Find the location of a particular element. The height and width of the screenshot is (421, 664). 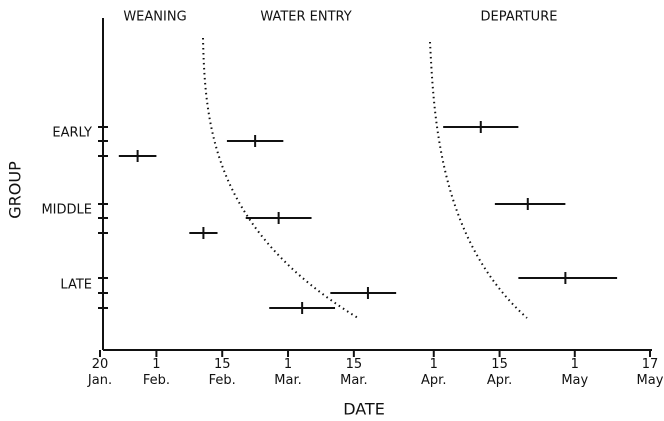

boundary-curve is located at coordinates (478, 180).